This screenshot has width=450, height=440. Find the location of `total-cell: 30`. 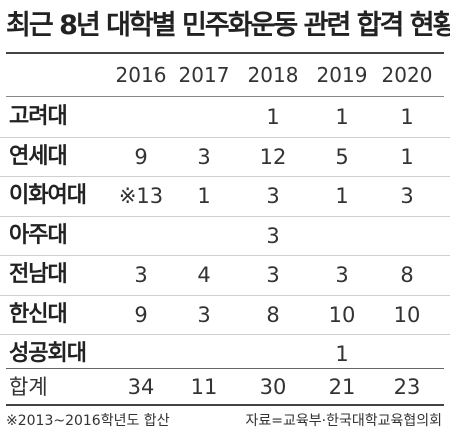

total-cell: 30 is located at coordinates (273, 387).